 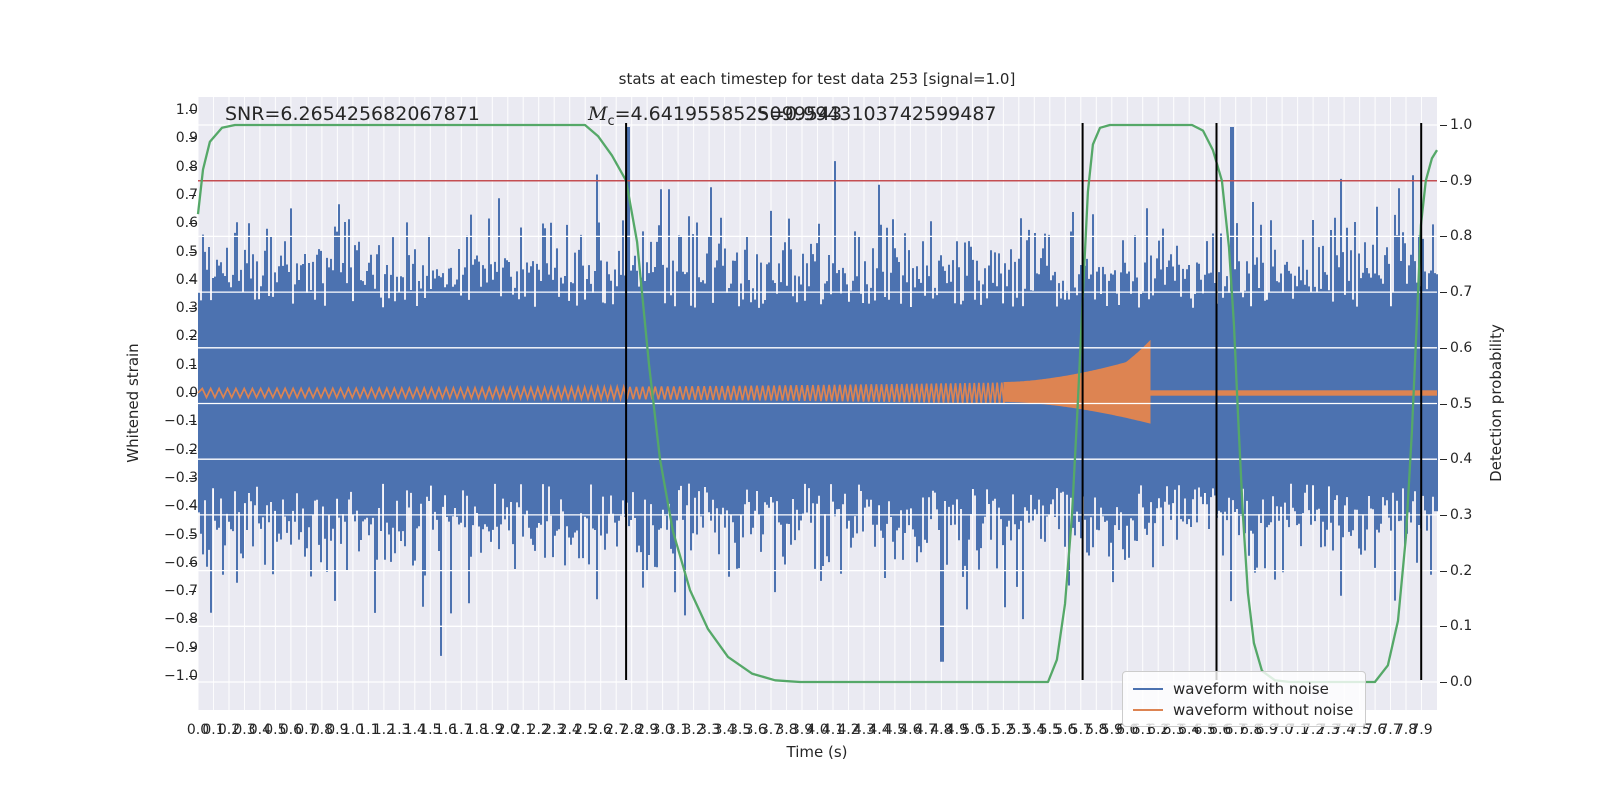 I want to click on x-tick-label: 5.5, so click(x=1049, y=730).